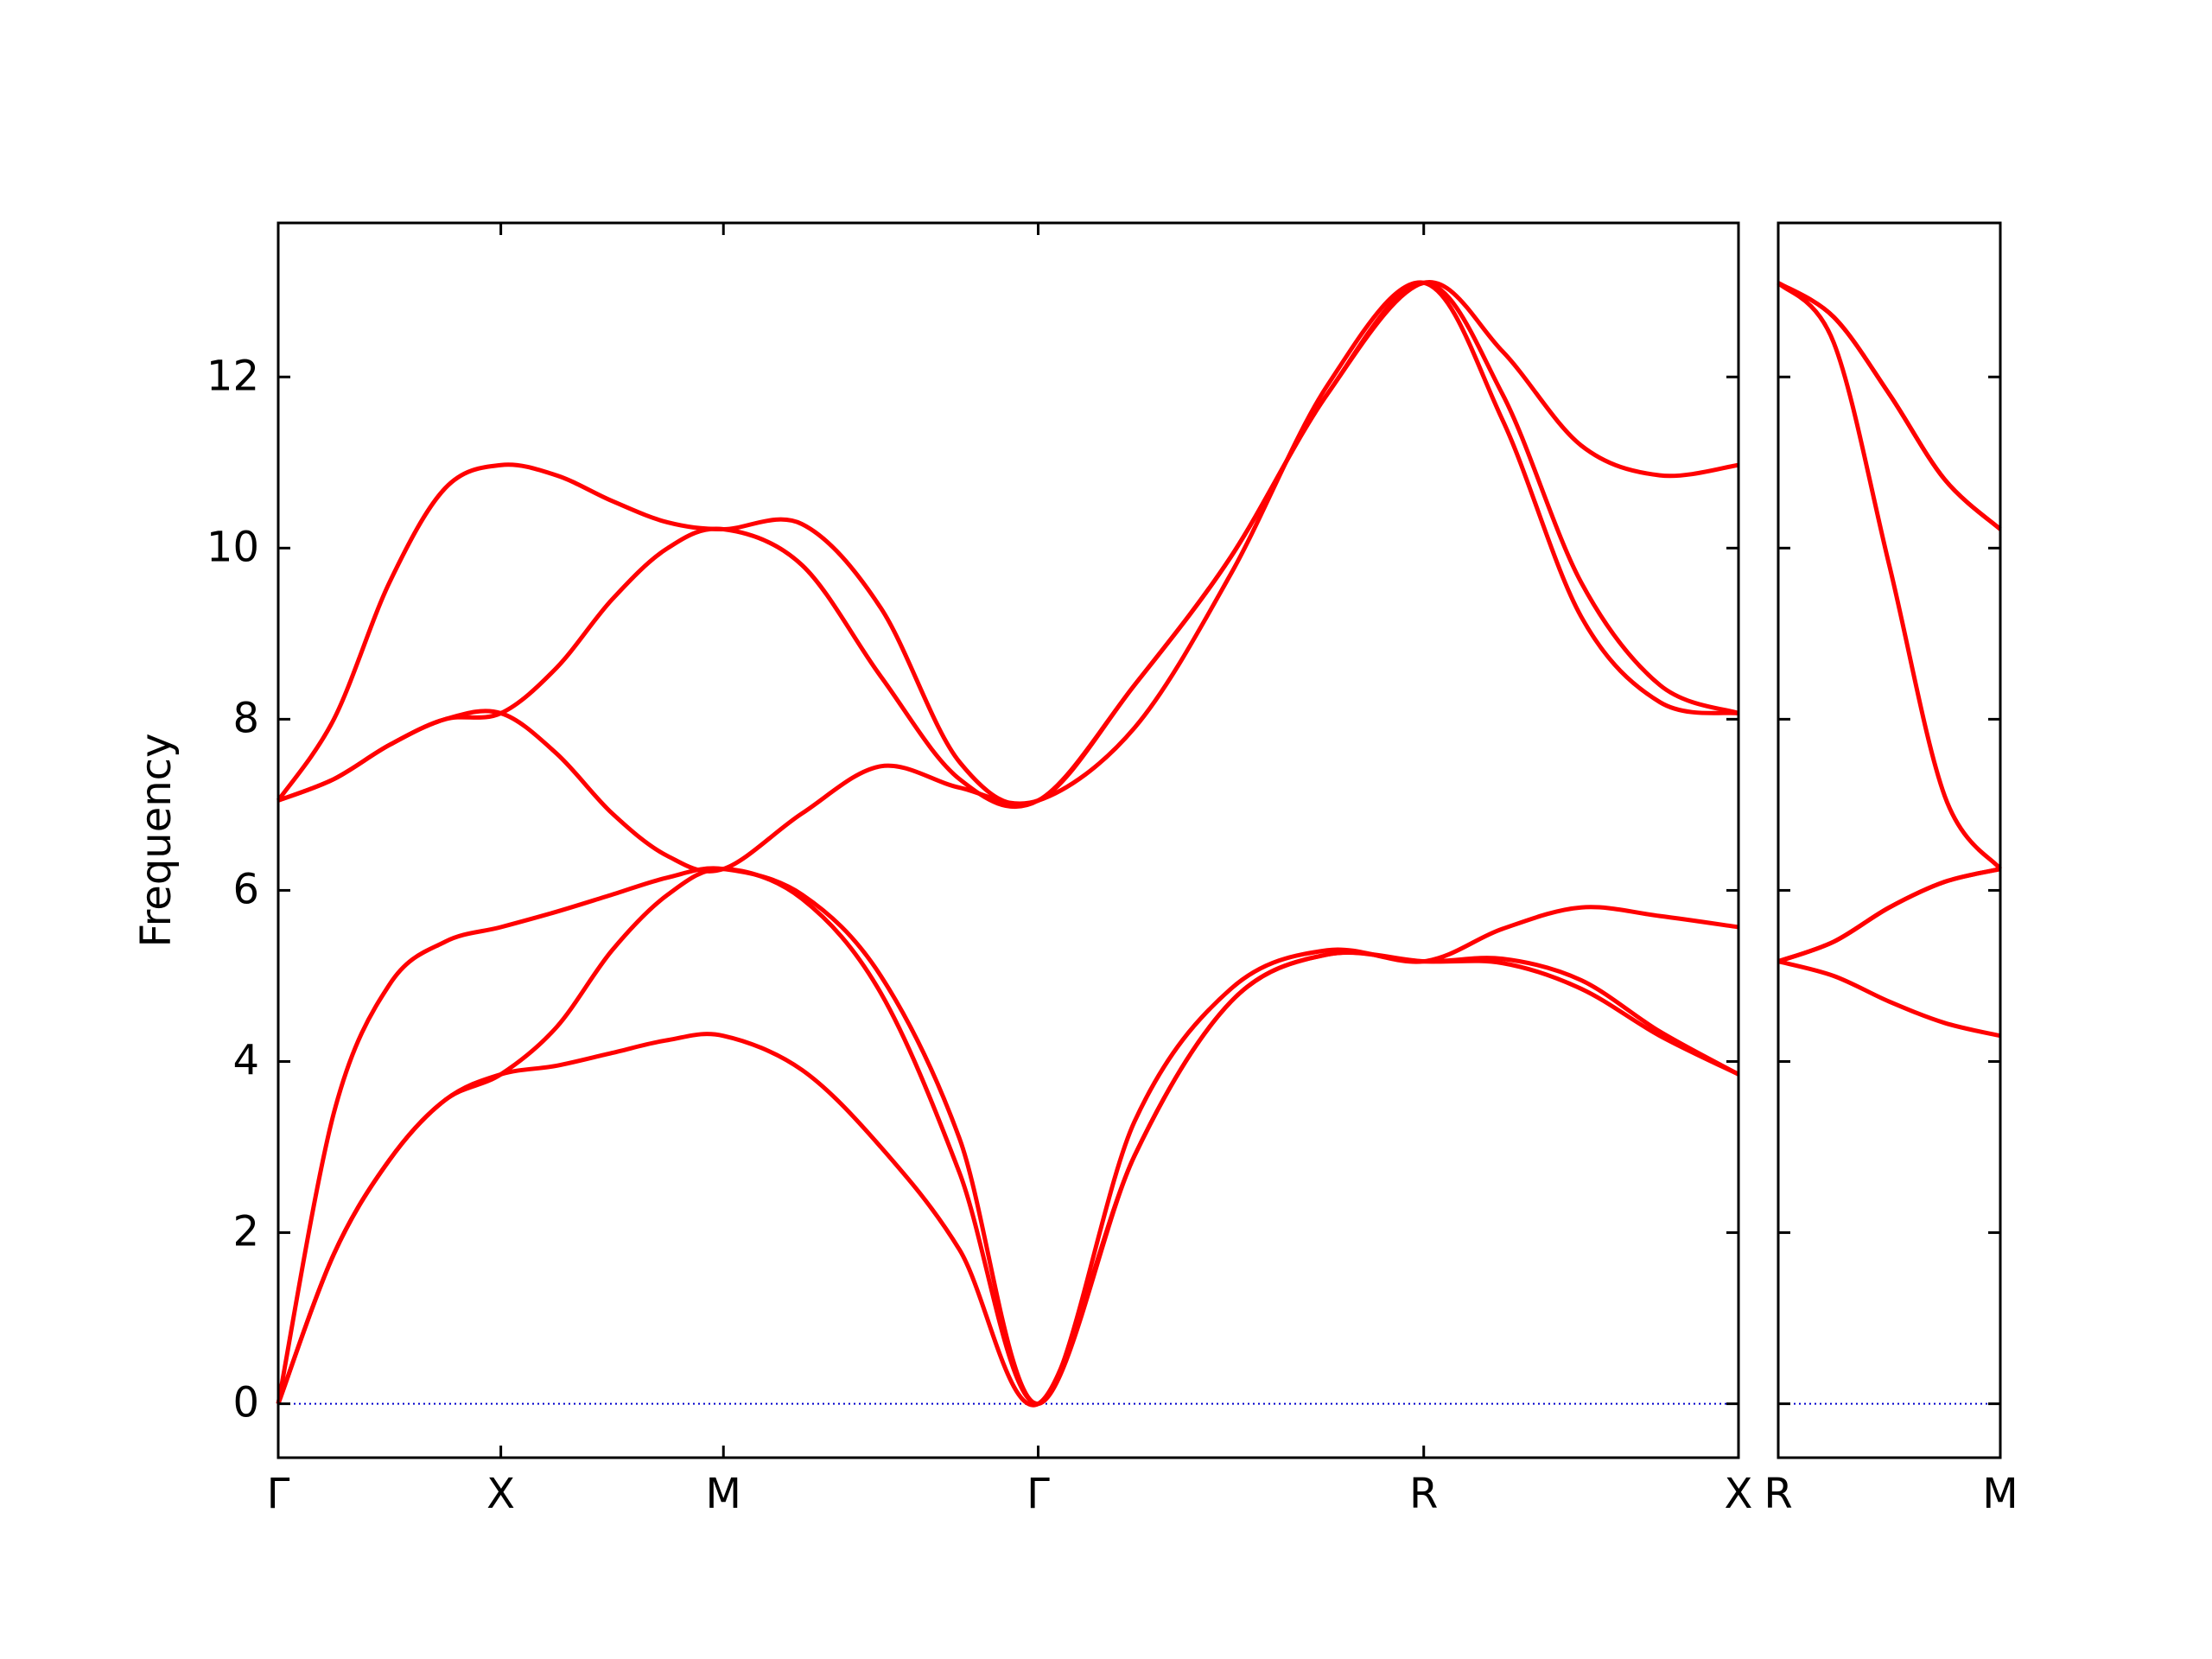  Describe the element at coordinates (233, 547) in the screenshot. I see `y-tick-label: 10` at that location.